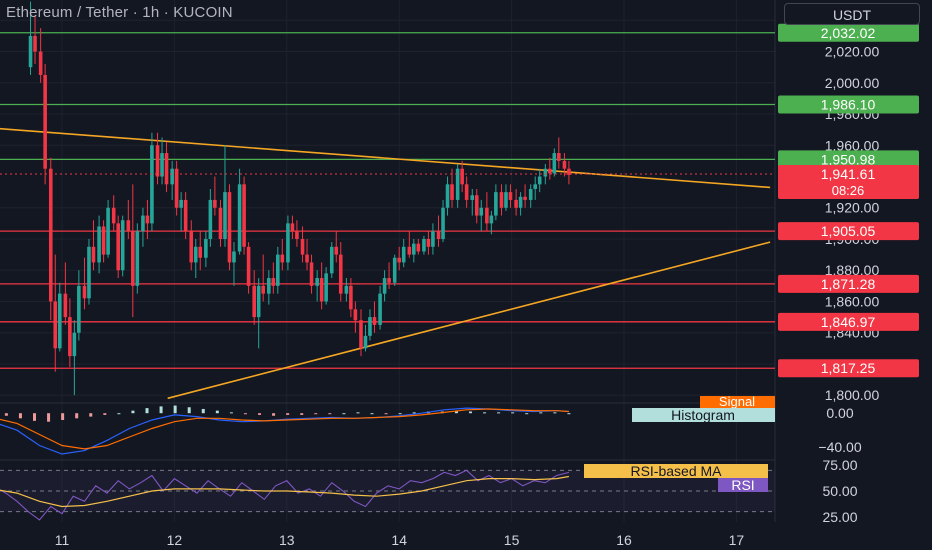 Image resolution: width=932 pixels, height=550 pixels. Describe the element at coordinates (737, 540) in the screenshot. I see `x-tick-label: 17` at that location.